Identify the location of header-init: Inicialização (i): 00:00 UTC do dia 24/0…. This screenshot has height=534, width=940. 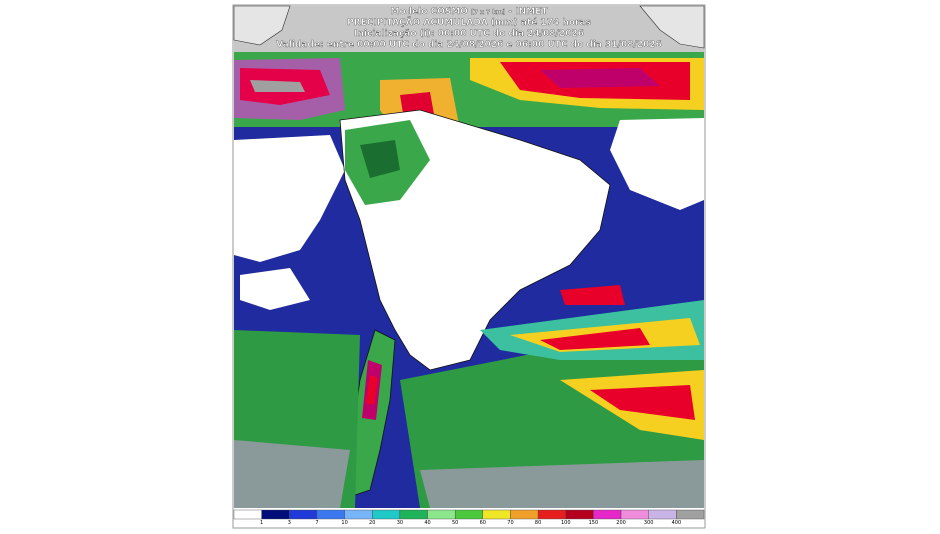
(469, 34).